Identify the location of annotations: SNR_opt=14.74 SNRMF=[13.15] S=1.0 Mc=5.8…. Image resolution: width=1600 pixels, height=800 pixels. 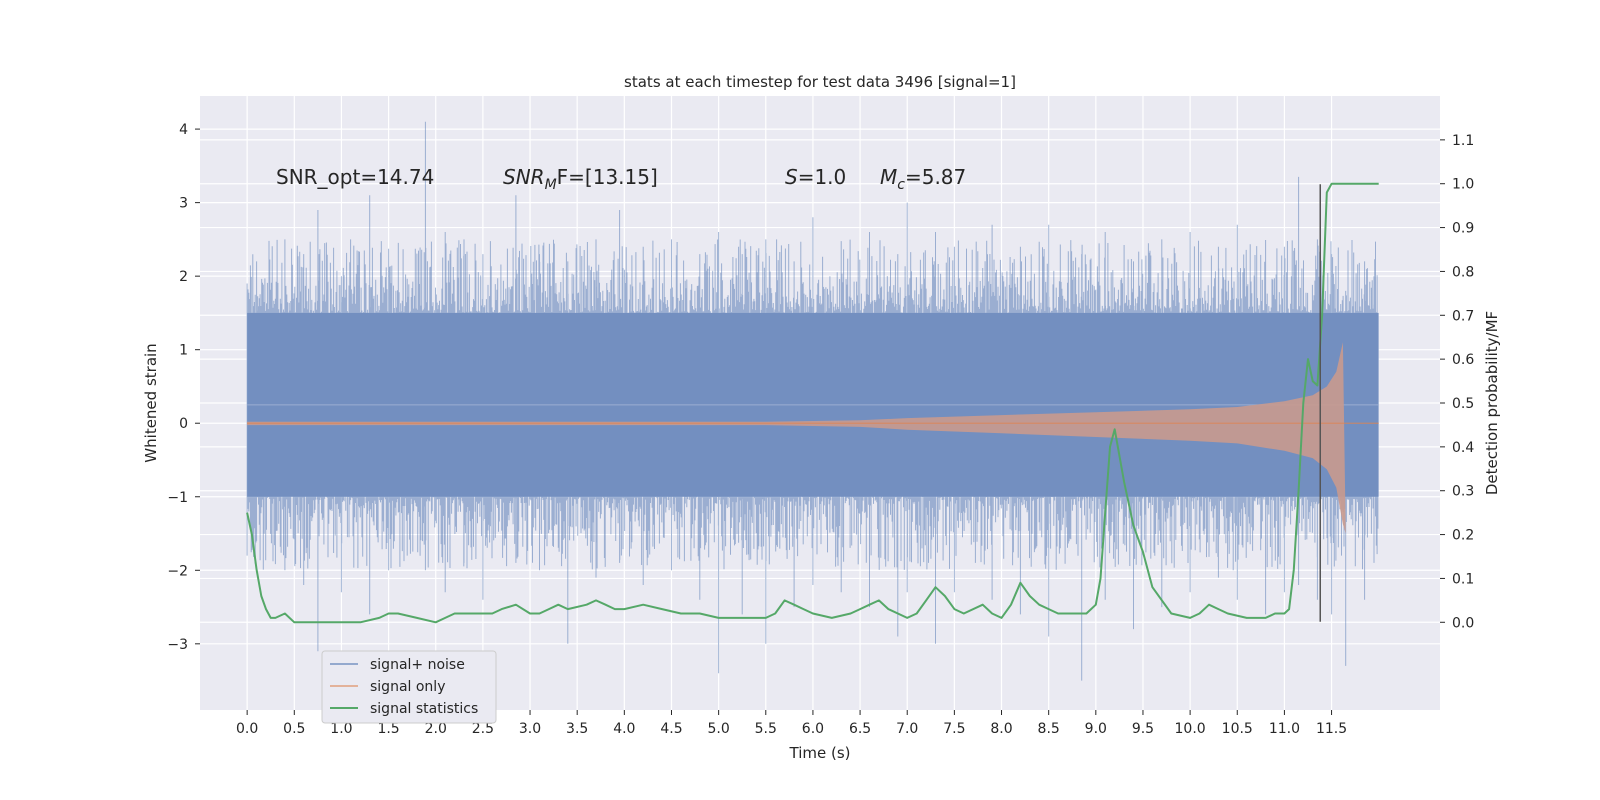
(621, 179).